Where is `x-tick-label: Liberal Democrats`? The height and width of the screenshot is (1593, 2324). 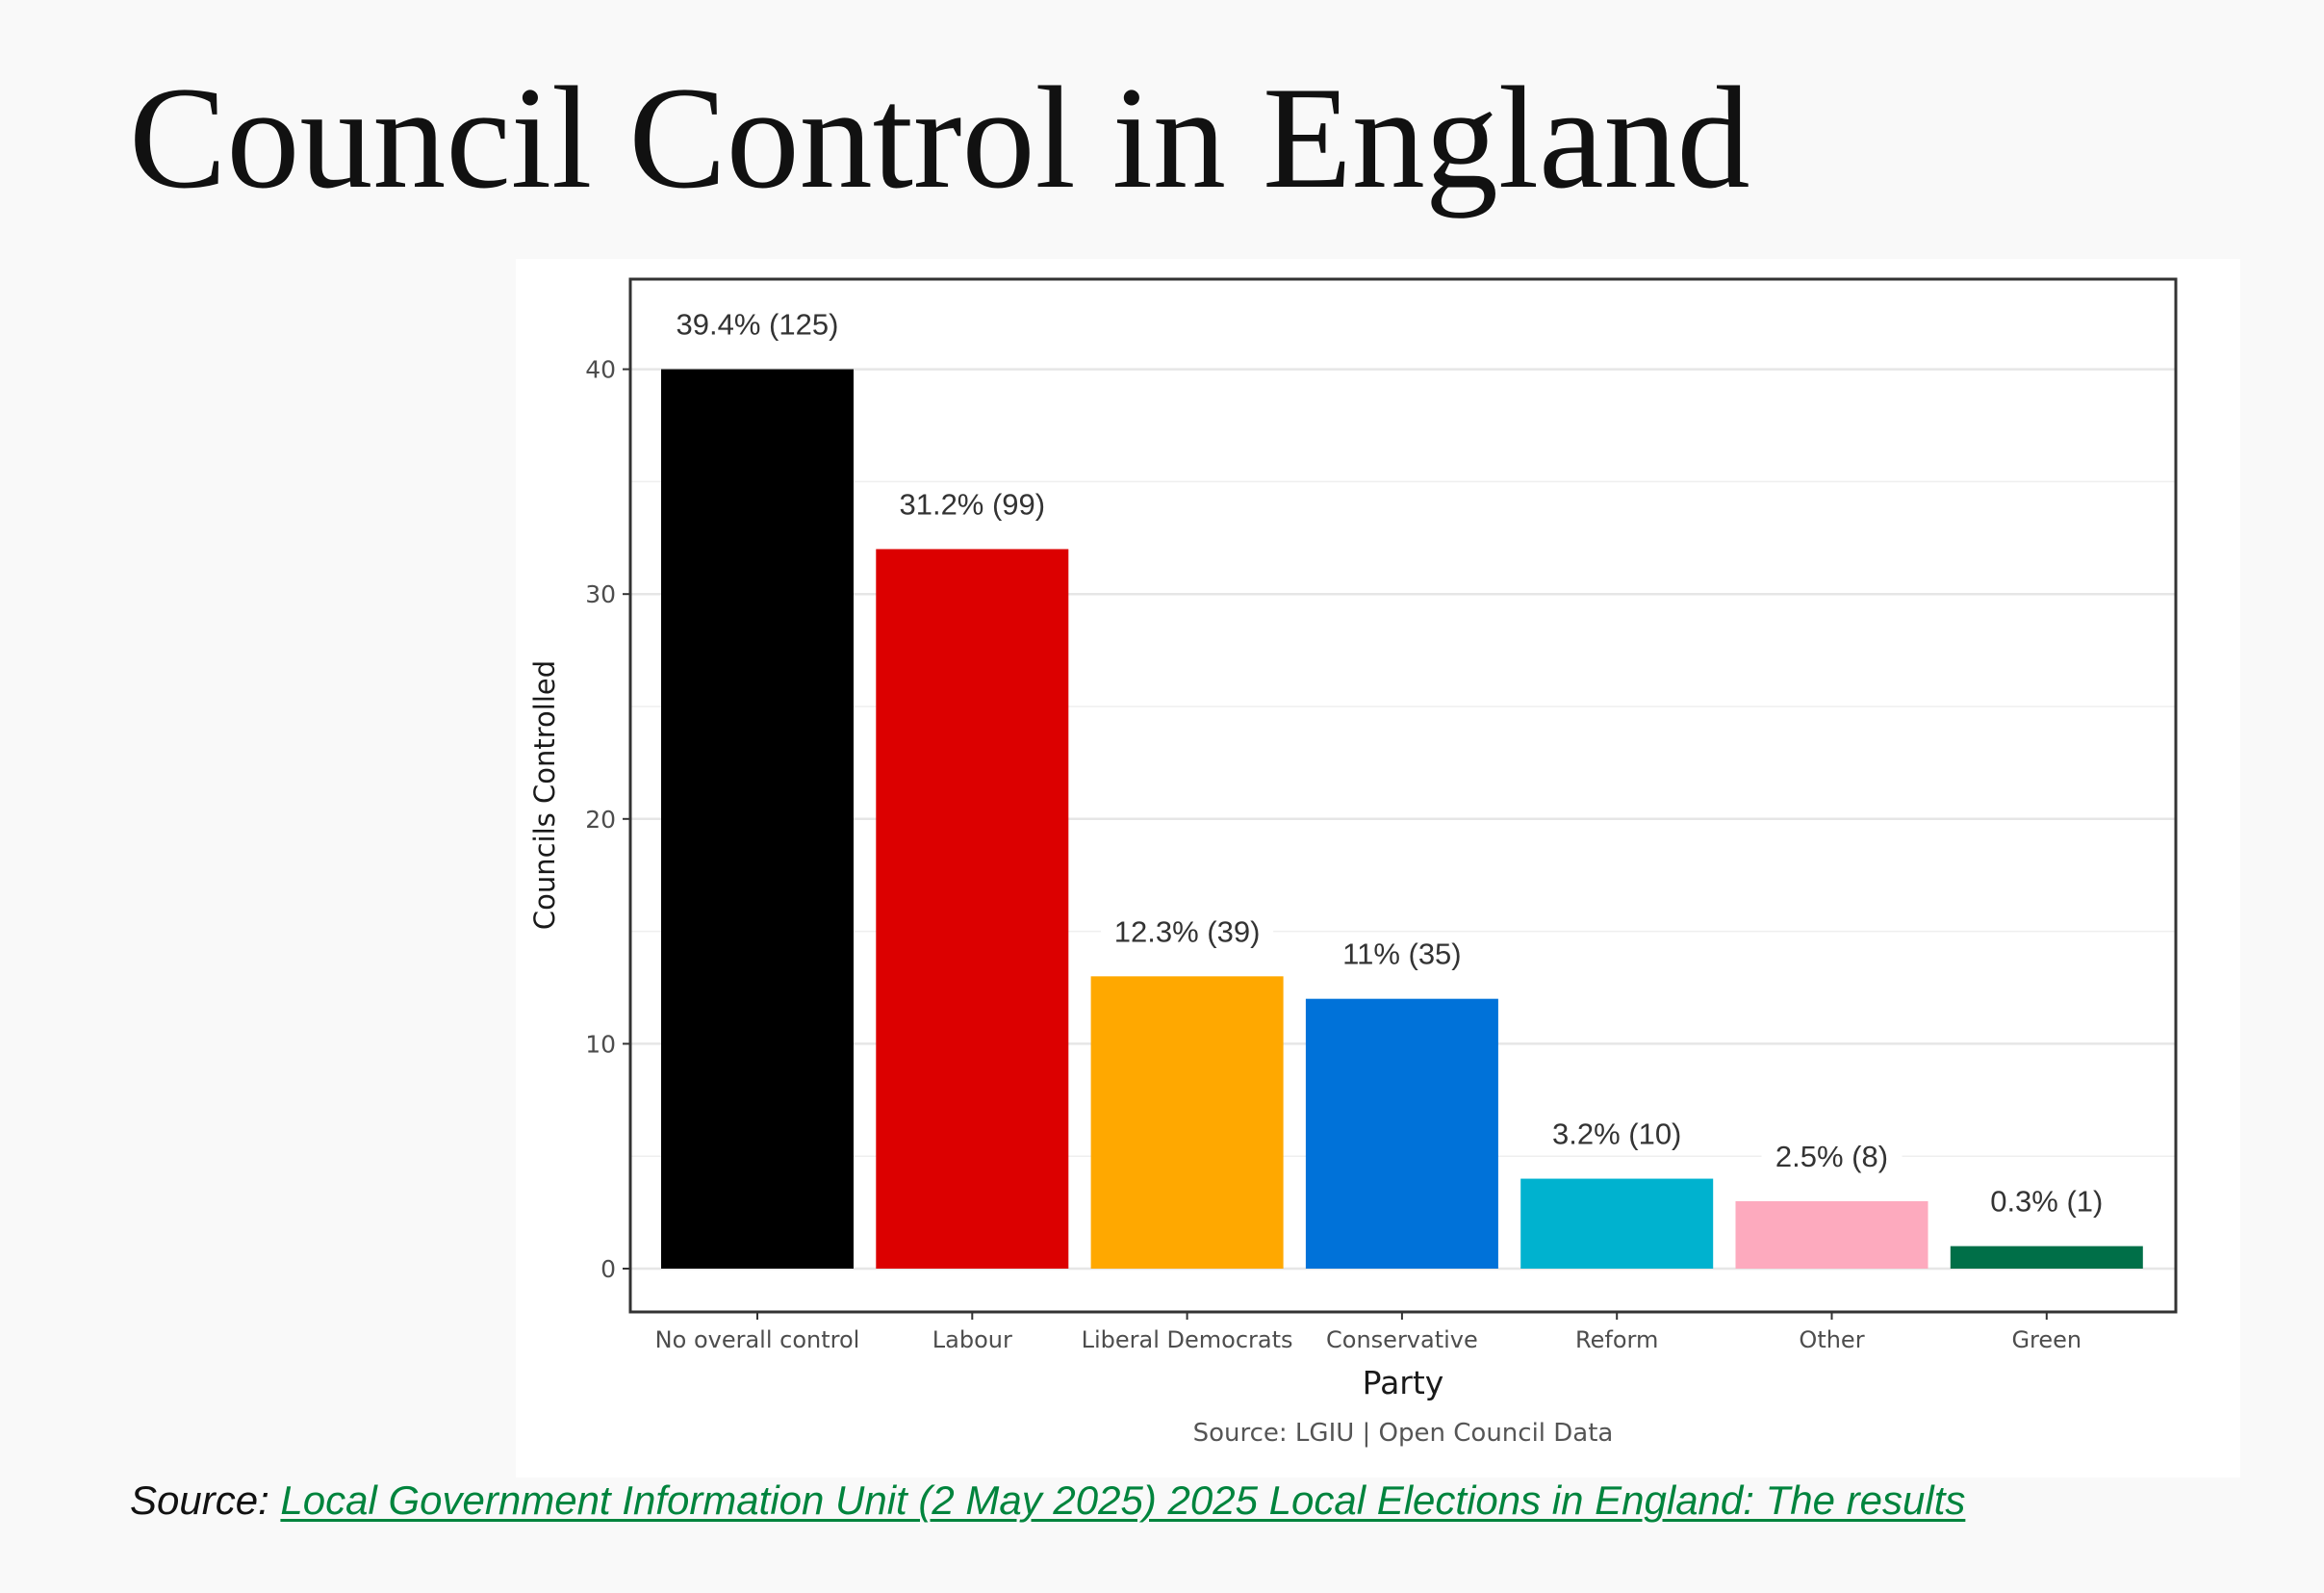
x-tick-label: Liberal Democrats is located at coordinates (1187, 1339).